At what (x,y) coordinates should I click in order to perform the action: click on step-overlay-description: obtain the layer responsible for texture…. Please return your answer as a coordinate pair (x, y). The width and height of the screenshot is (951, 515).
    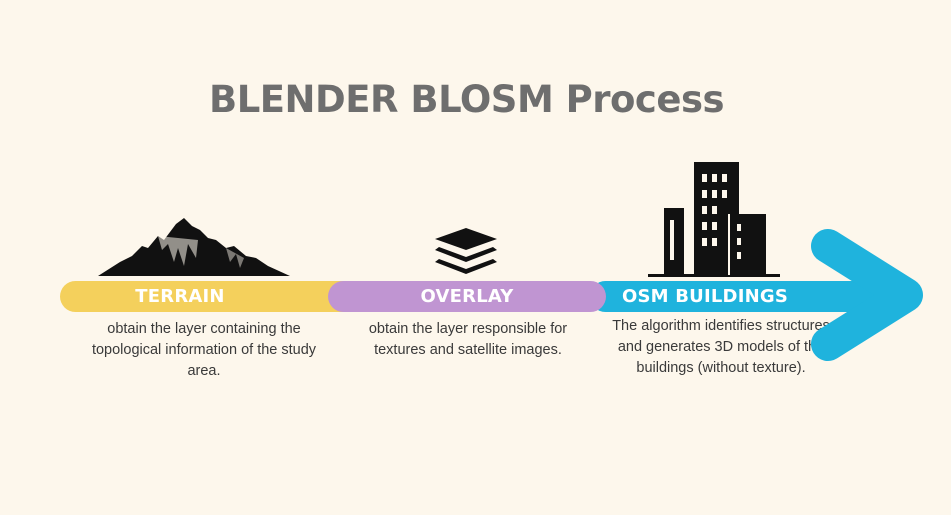
    Looking at the image, I should click on (468, 339).